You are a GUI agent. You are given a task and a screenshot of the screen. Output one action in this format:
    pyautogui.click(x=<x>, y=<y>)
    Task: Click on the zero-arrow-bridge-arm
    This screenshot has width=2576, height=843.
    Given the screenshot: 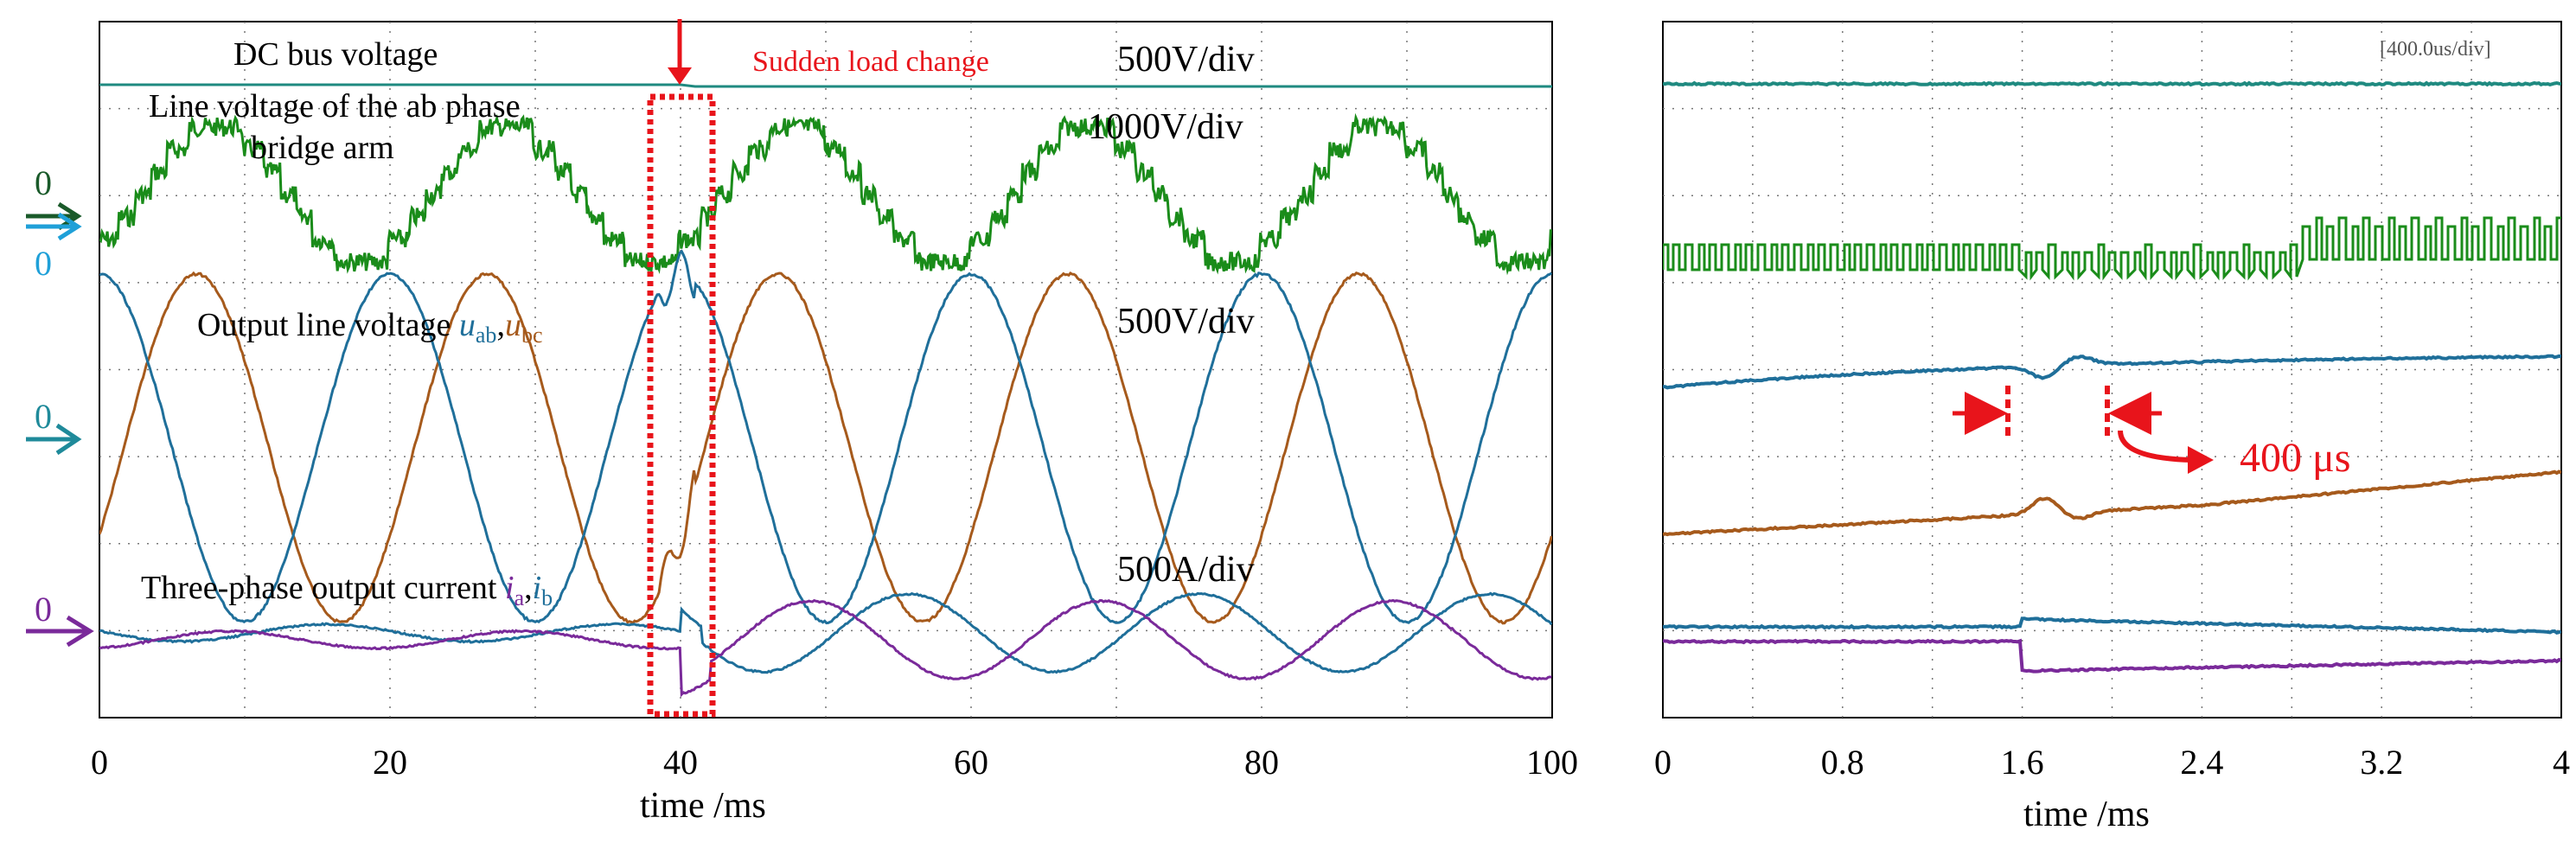 What is the action you would take?
    pyautogui.click(x=54, y=216)
    